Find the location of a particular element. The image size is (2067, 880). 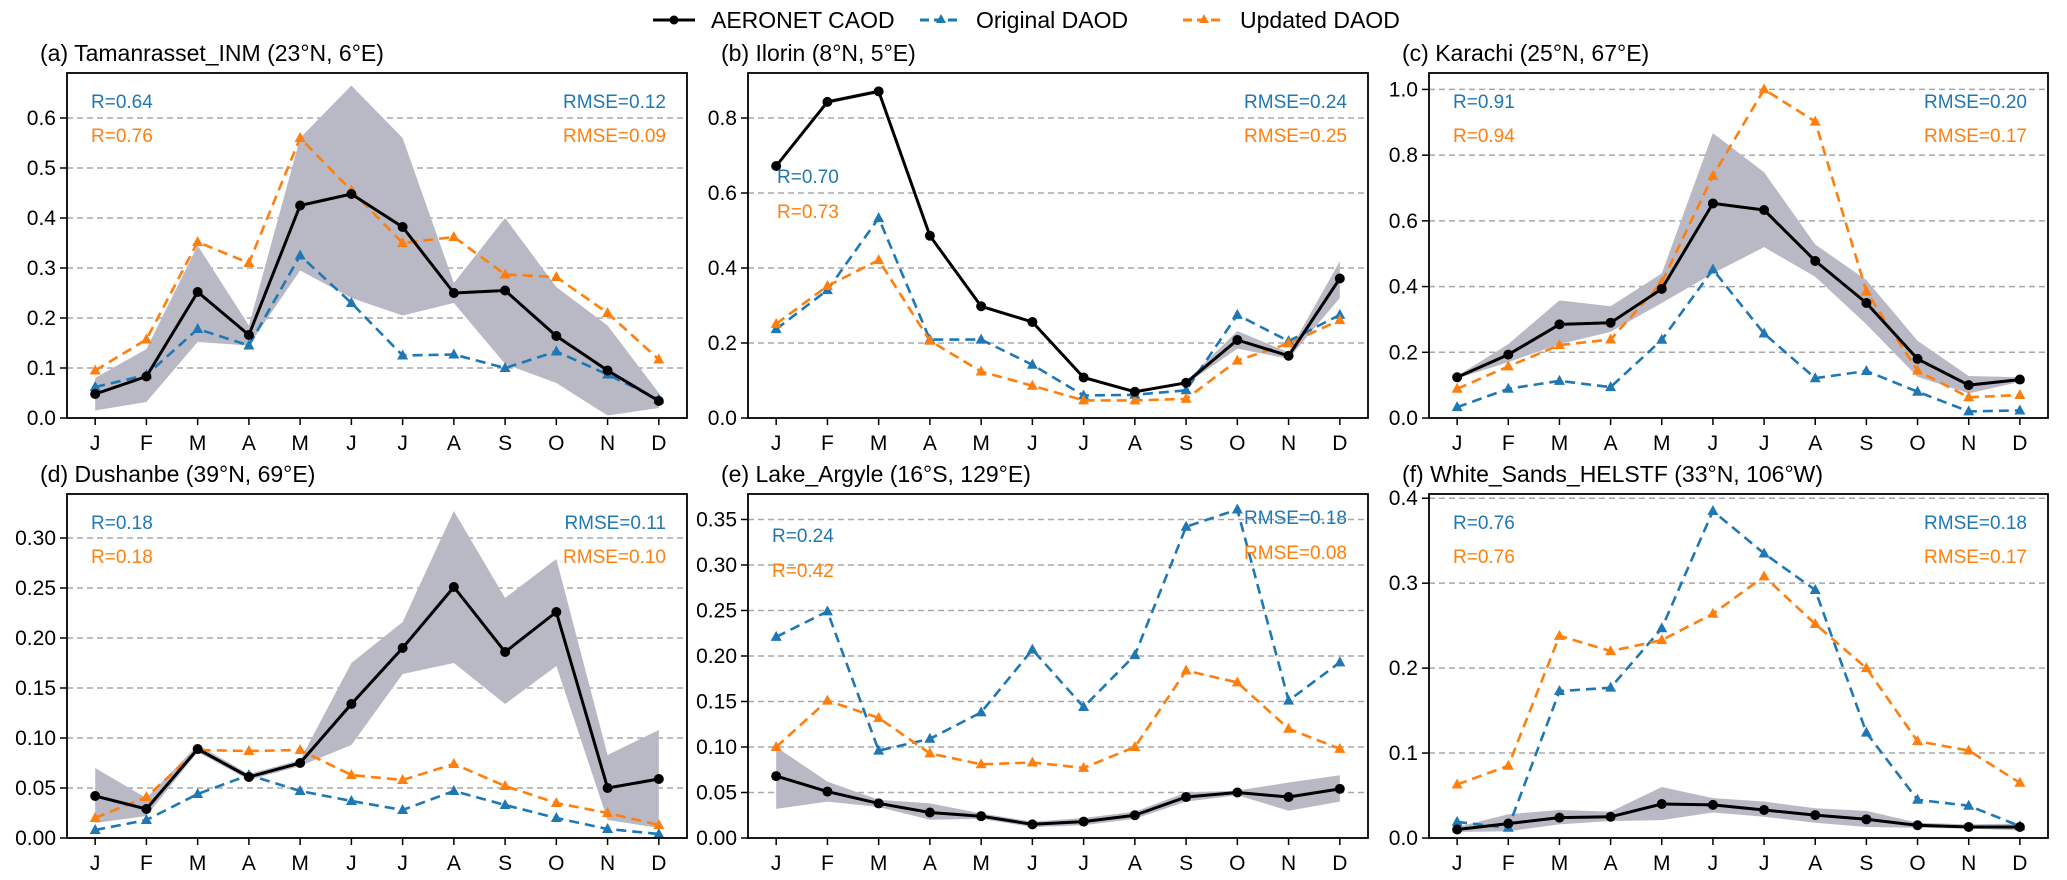

panel-title: (c) Karachi (25°N, 67°E) is located at coordinates (1525, 53).